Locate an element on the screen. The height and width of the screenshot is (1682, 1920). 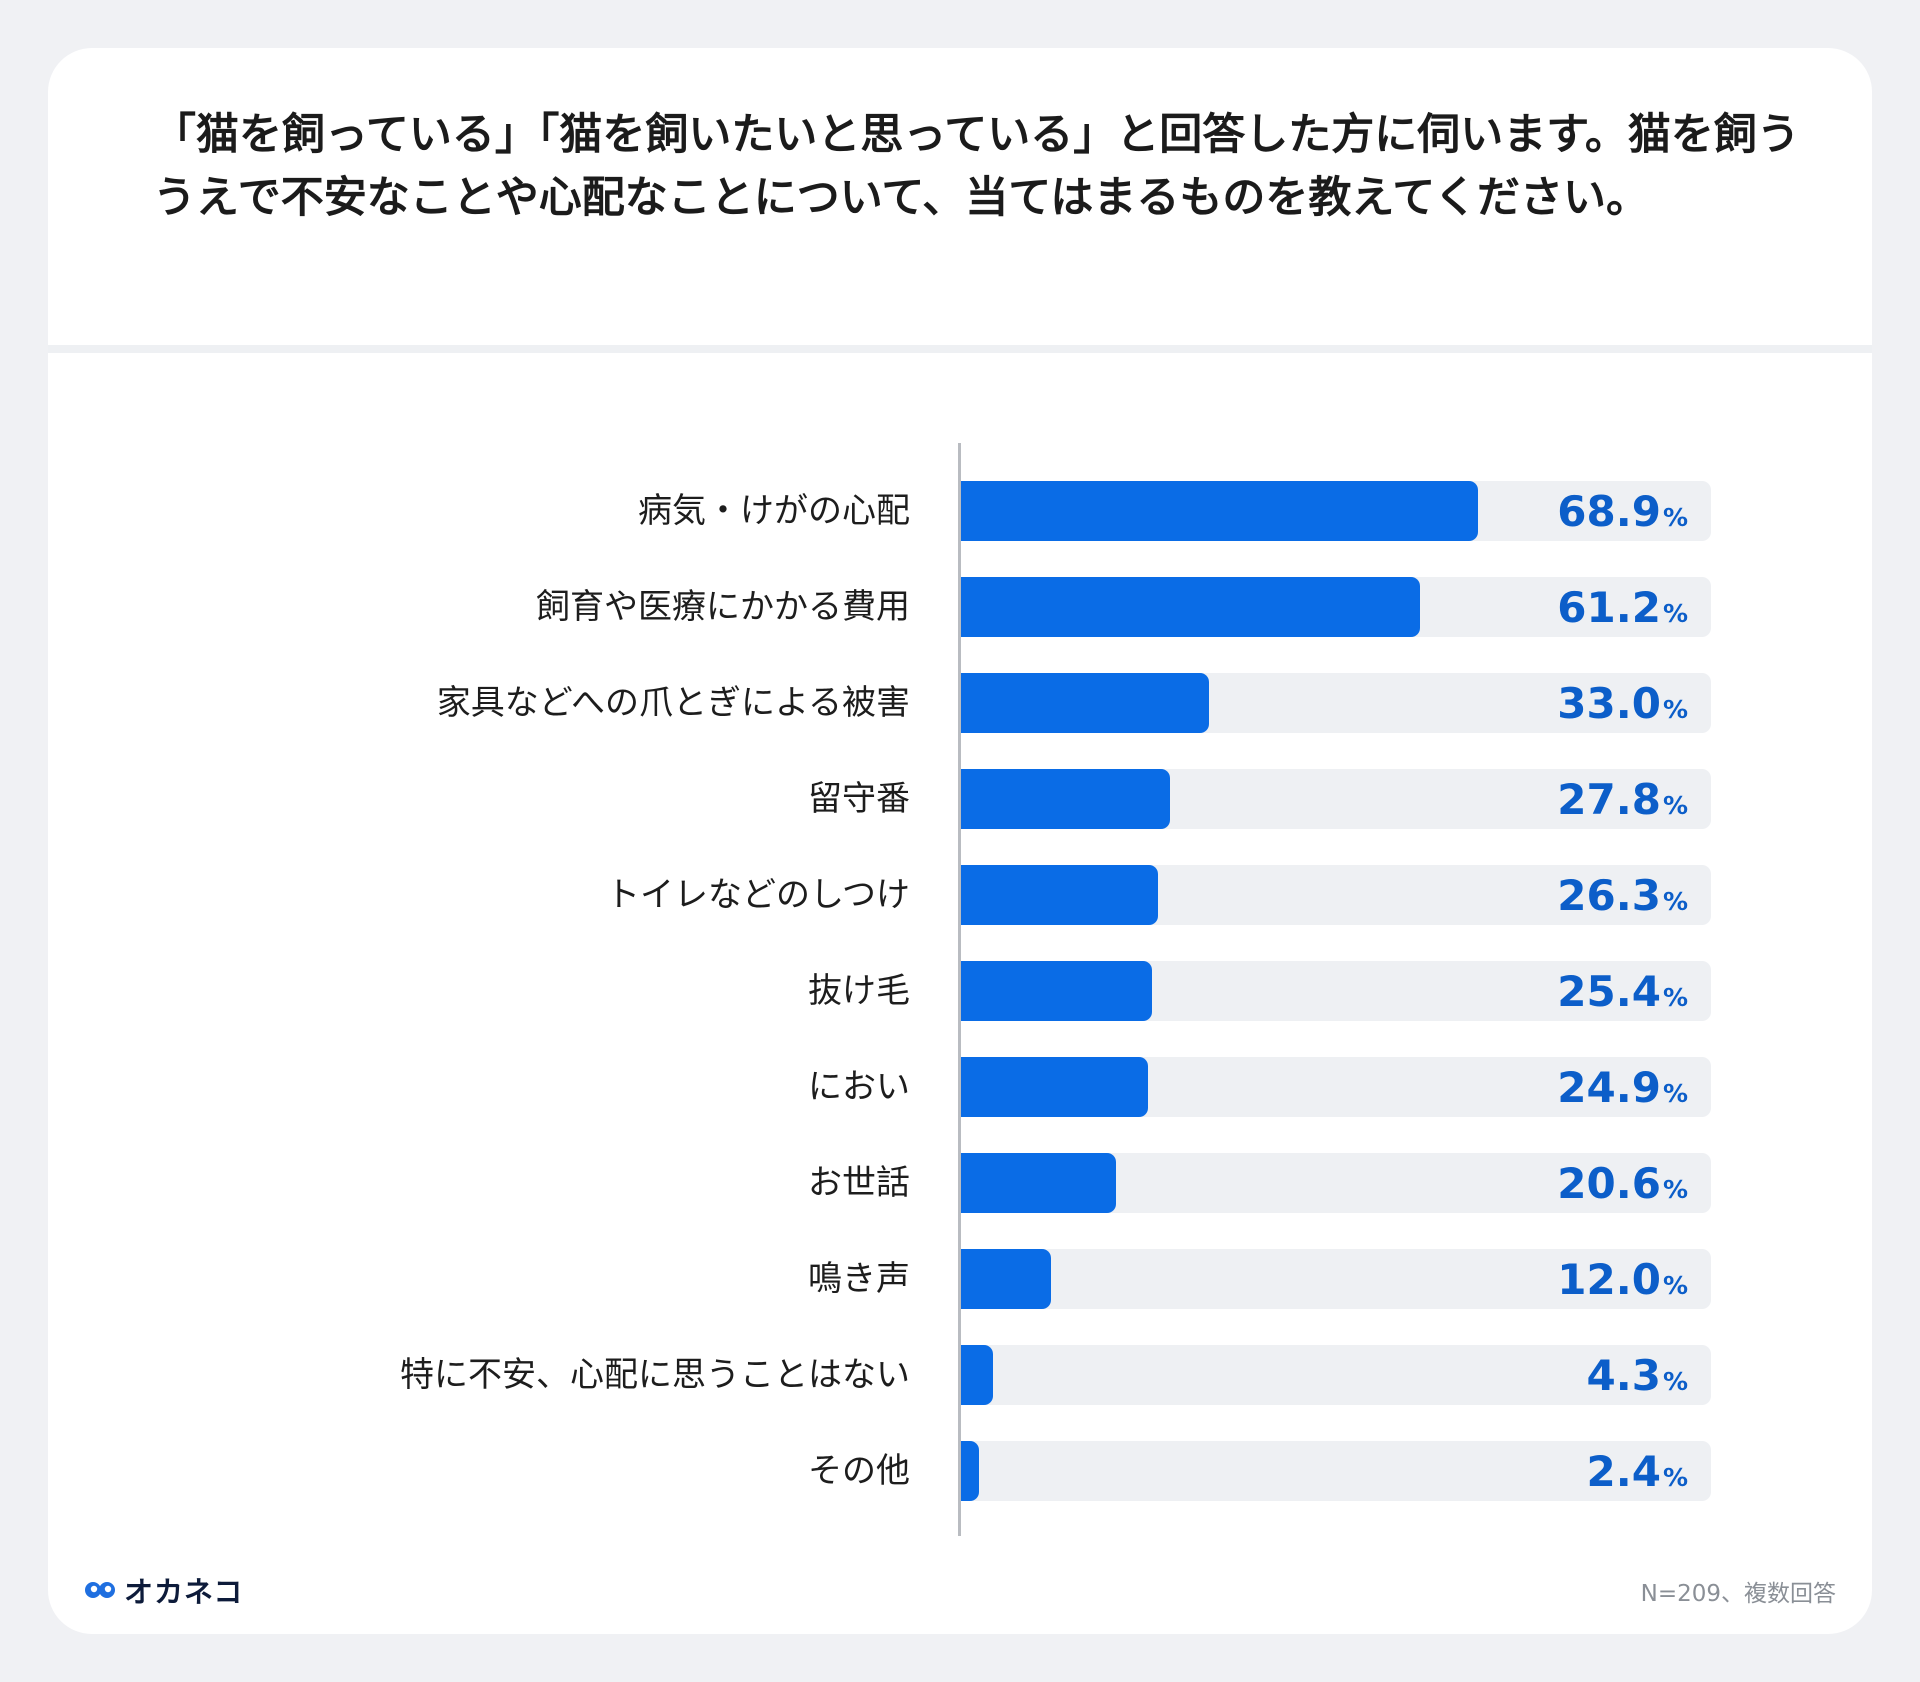
bar-row: 留守番 27.8% is located at coordinates (960, 799).